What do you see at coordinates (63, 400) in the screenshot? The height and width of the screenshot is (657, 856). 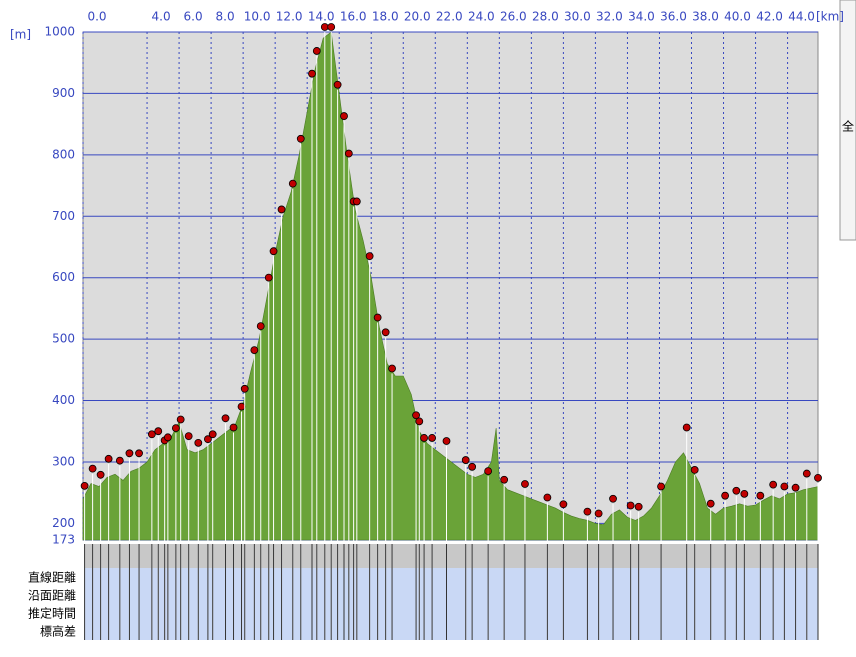 I see `y-tick-label: 400` at bounding box center [63, 400].